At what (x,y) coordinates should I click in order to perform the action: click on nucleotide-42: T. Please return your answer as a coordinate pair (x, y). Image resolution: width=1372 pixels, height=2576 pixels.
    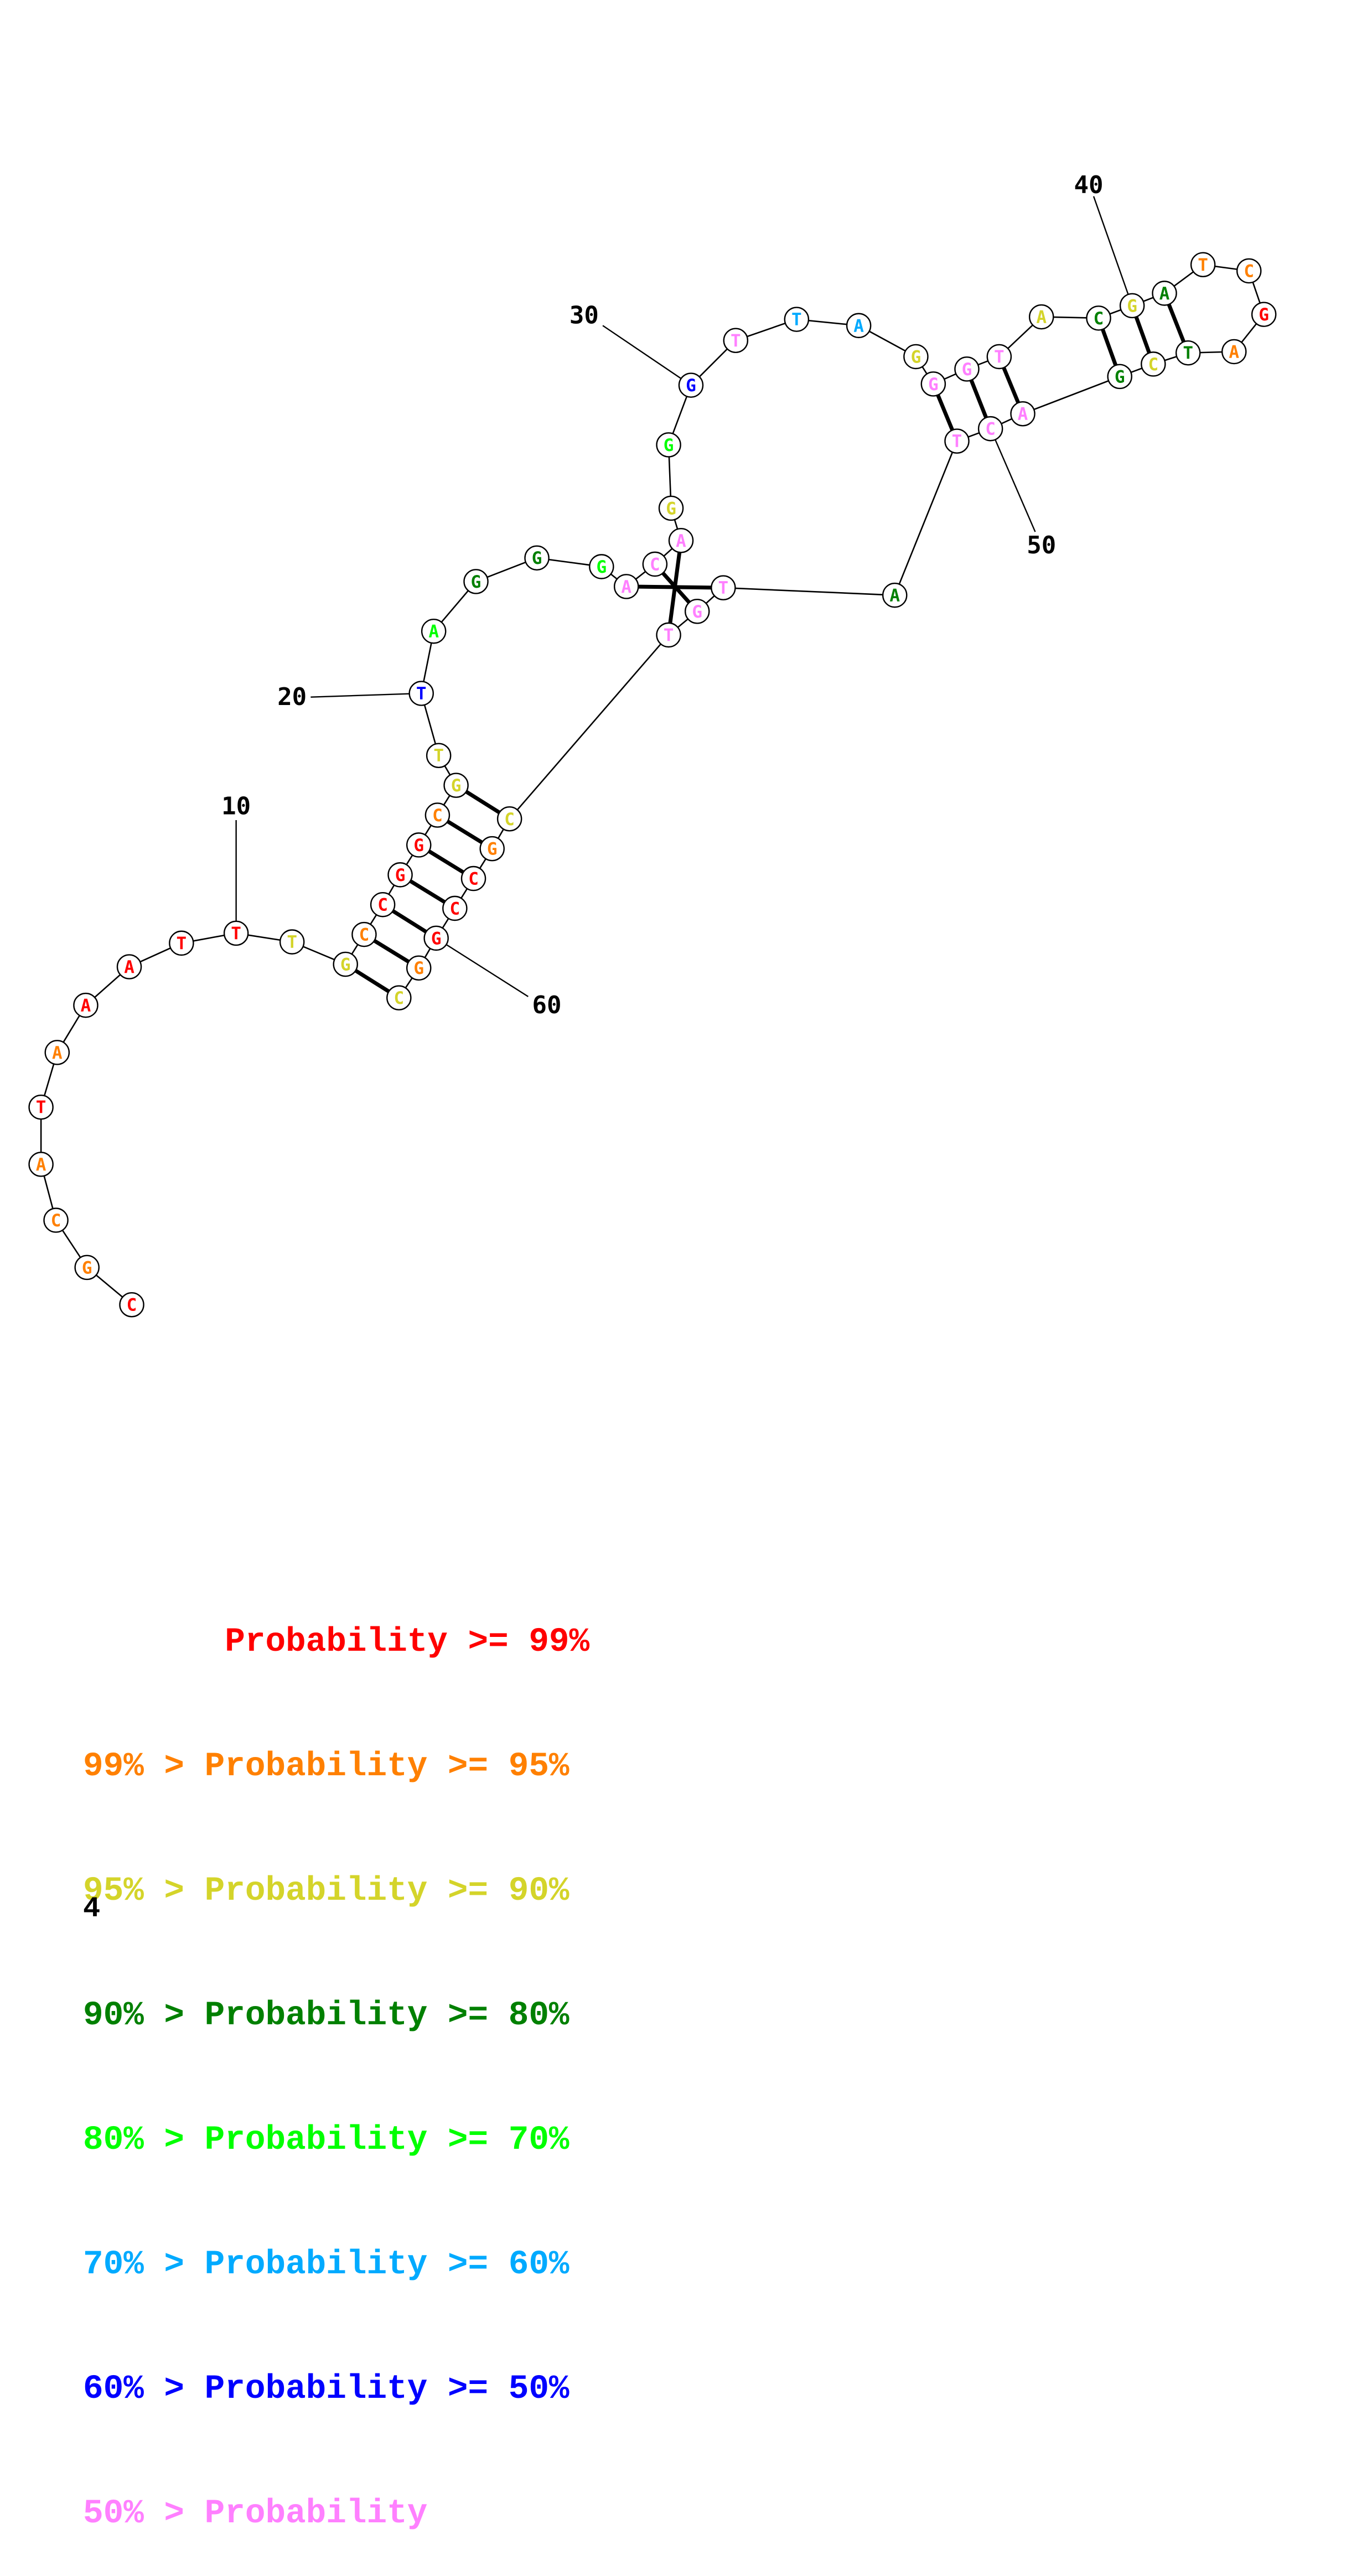
    Looking at the image, I should click on (1203, 265).